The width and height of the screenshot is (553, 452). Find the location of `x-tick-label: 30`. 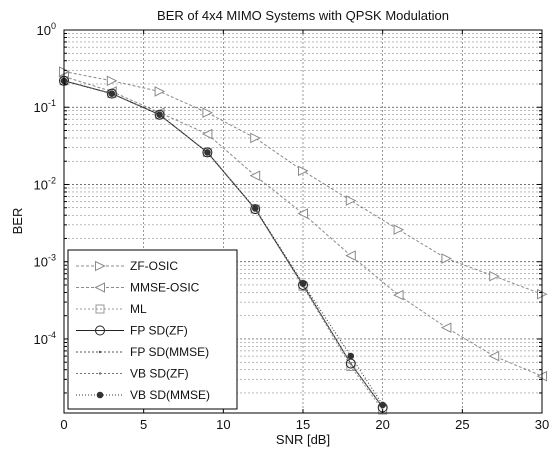

x-tick-label: 30 is located at coordinates (542, 424).